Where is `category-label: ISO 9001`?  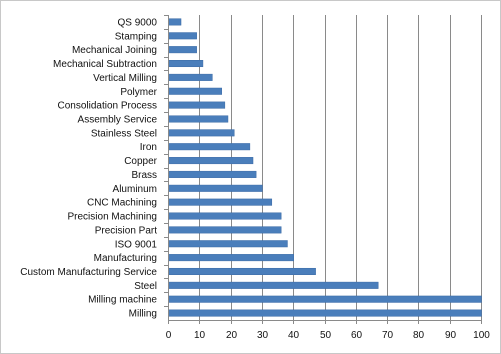 category-label: ISO 9001 is located at coordinates (136, 244).